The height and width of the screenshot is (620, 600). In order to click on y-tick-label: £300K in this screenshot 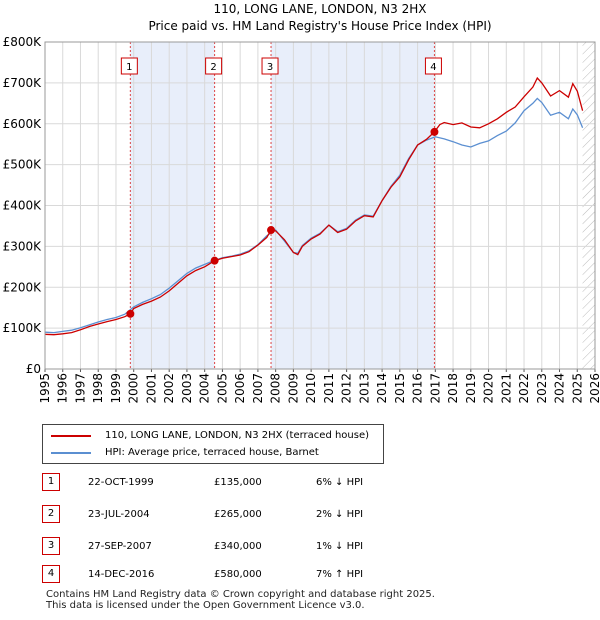, I will do `click(23, 246)`.